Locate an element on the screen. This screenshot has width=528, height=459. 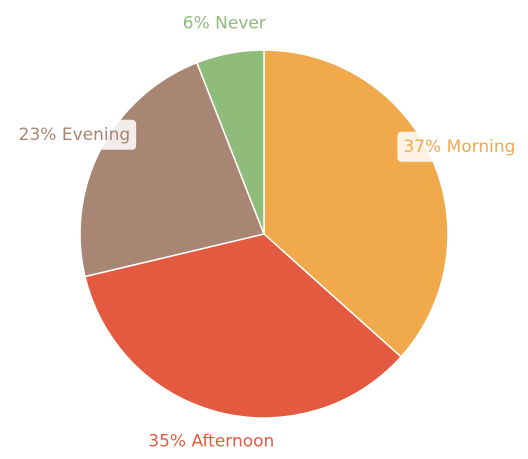
label-category: Never is located at coordinates (240, 24).